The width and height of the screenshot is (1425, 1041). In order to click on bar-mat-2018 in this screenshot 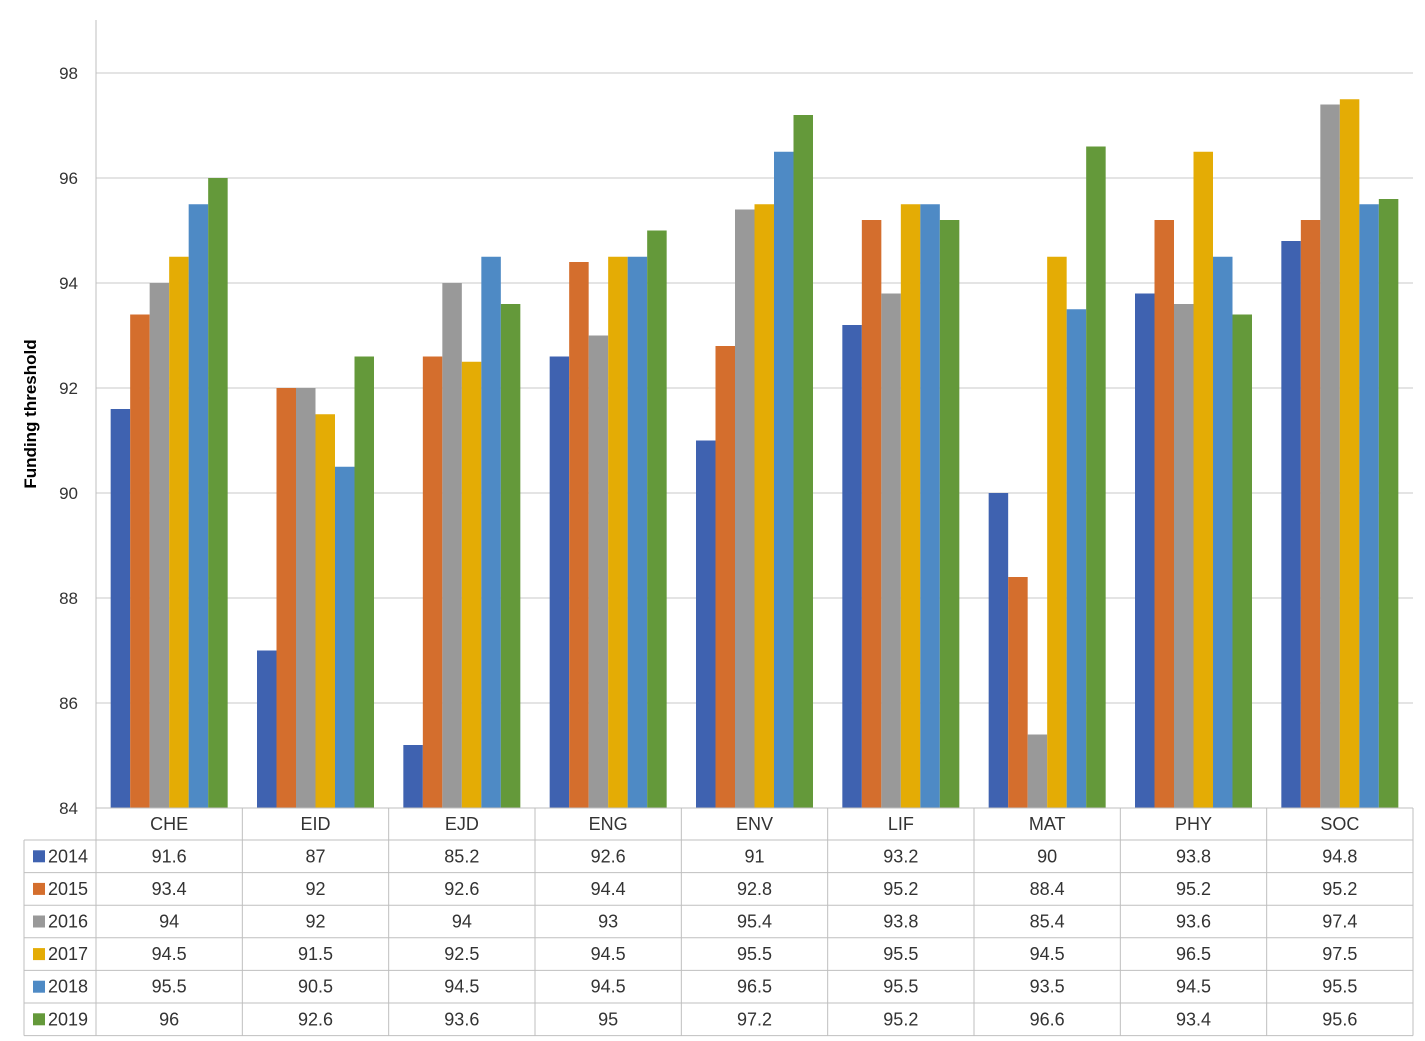, I will do `click(1076, 558)`.